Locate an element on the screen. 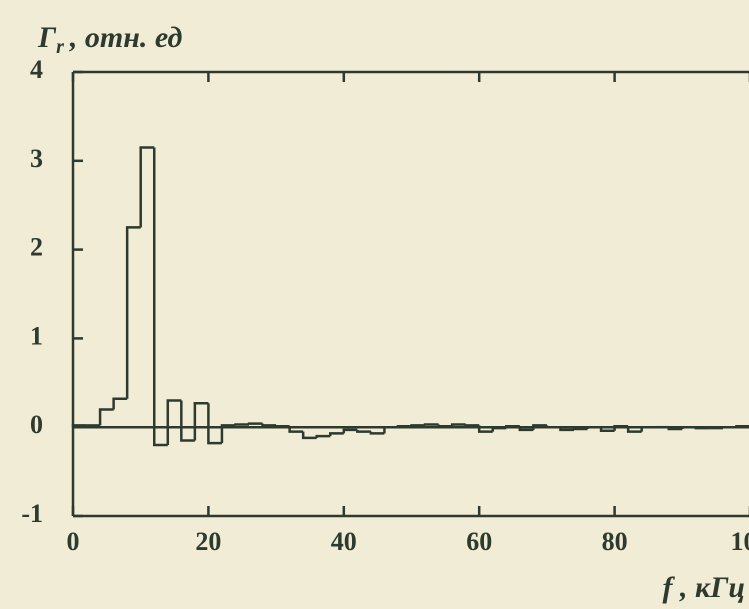  y-tick-label: -1 is located at coordinates (32, 513).